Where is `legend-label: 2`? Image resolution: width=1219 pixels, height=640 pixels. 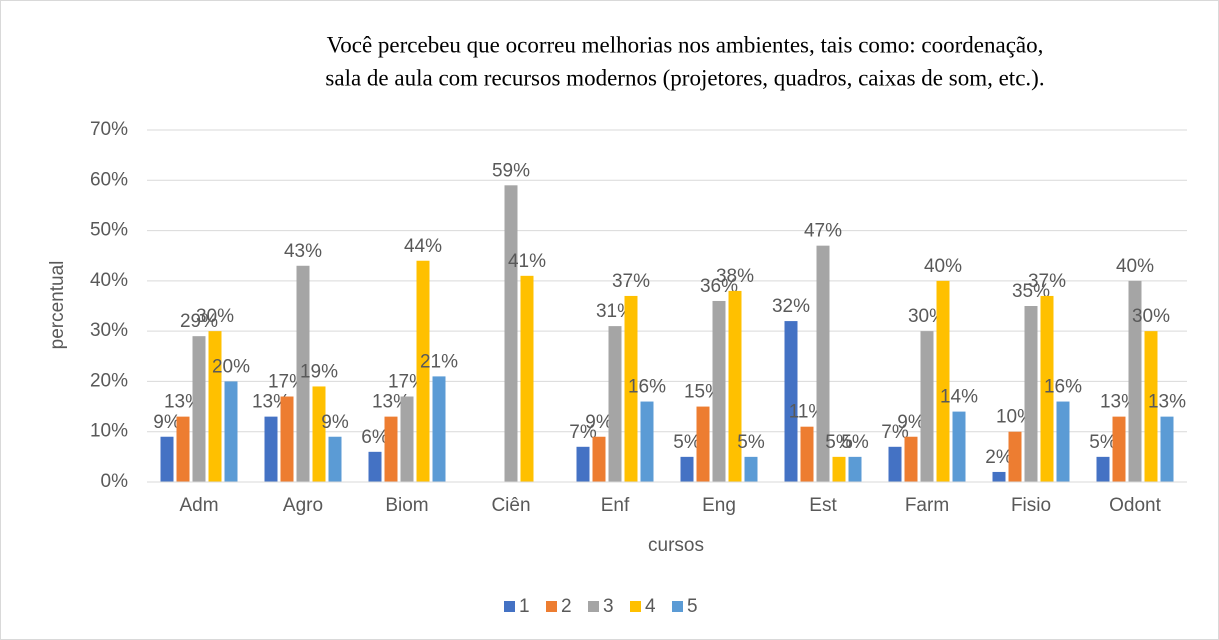
legend-label: 2 is located at coordinates (566, 606).